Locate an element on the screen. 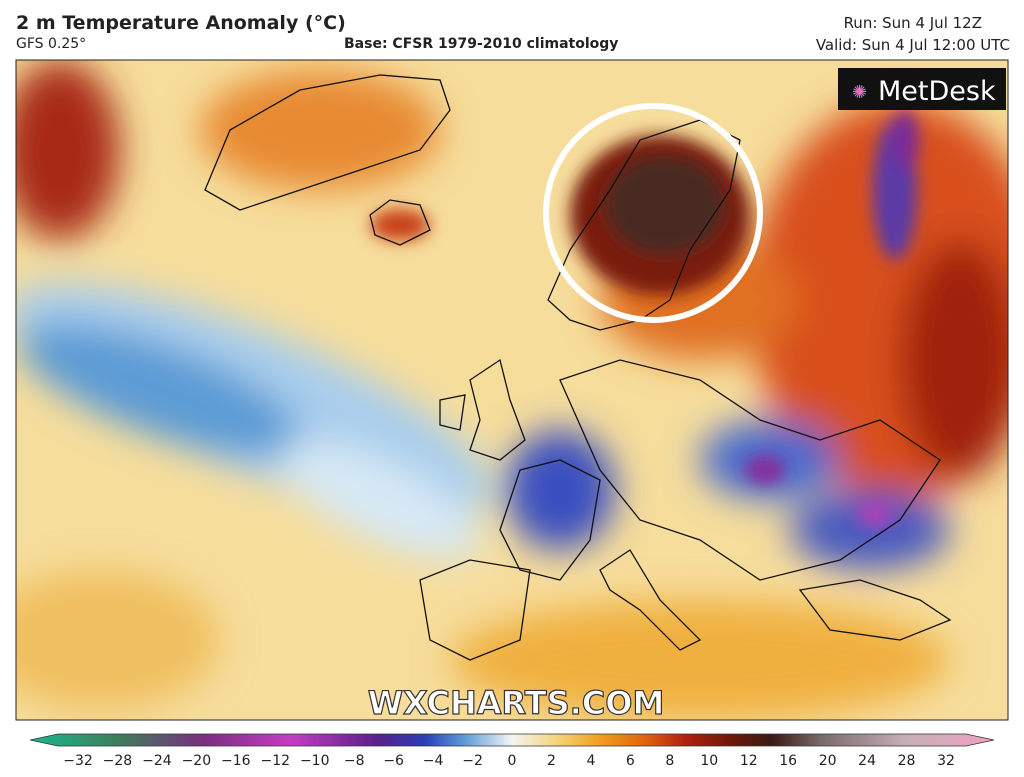  colorbar-label: −16 is located at coordinates (236, 761).